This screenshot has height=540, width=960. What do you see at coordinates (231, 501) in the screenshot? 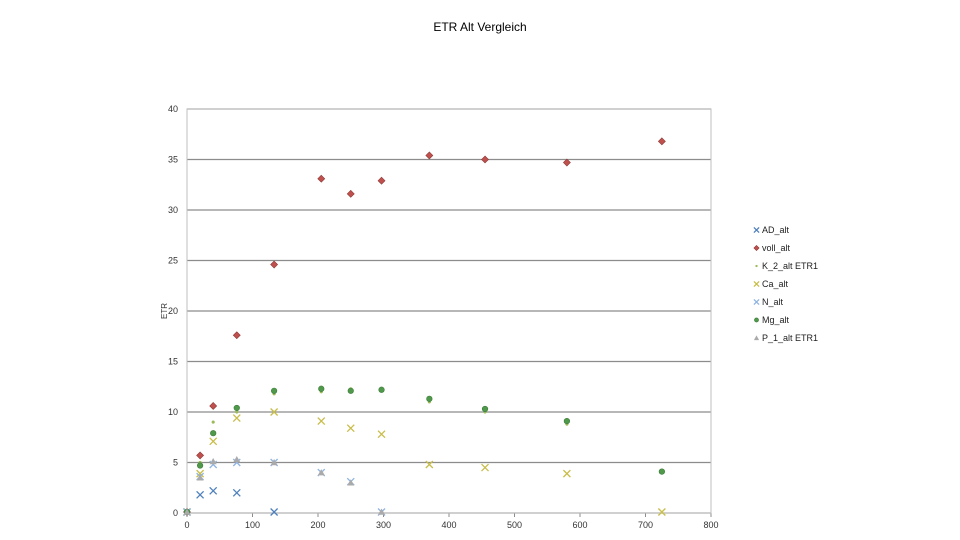
I see `series-ad-alt` at bounding box center [231, 501].